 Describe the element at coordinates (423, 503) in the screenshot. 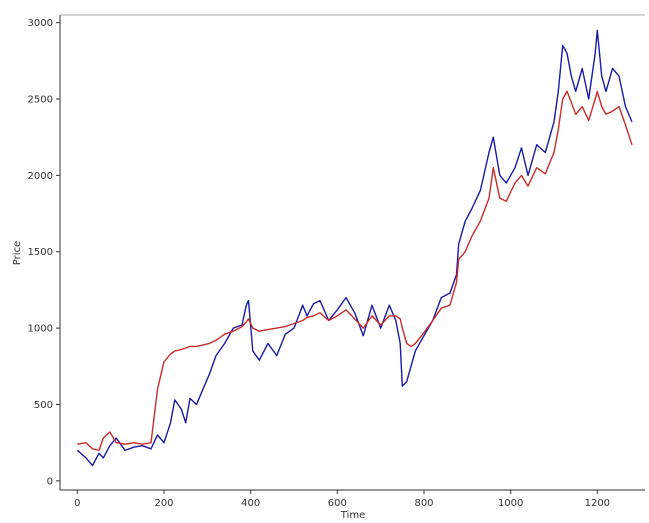

I see `x-tick-label: 800` at that location.